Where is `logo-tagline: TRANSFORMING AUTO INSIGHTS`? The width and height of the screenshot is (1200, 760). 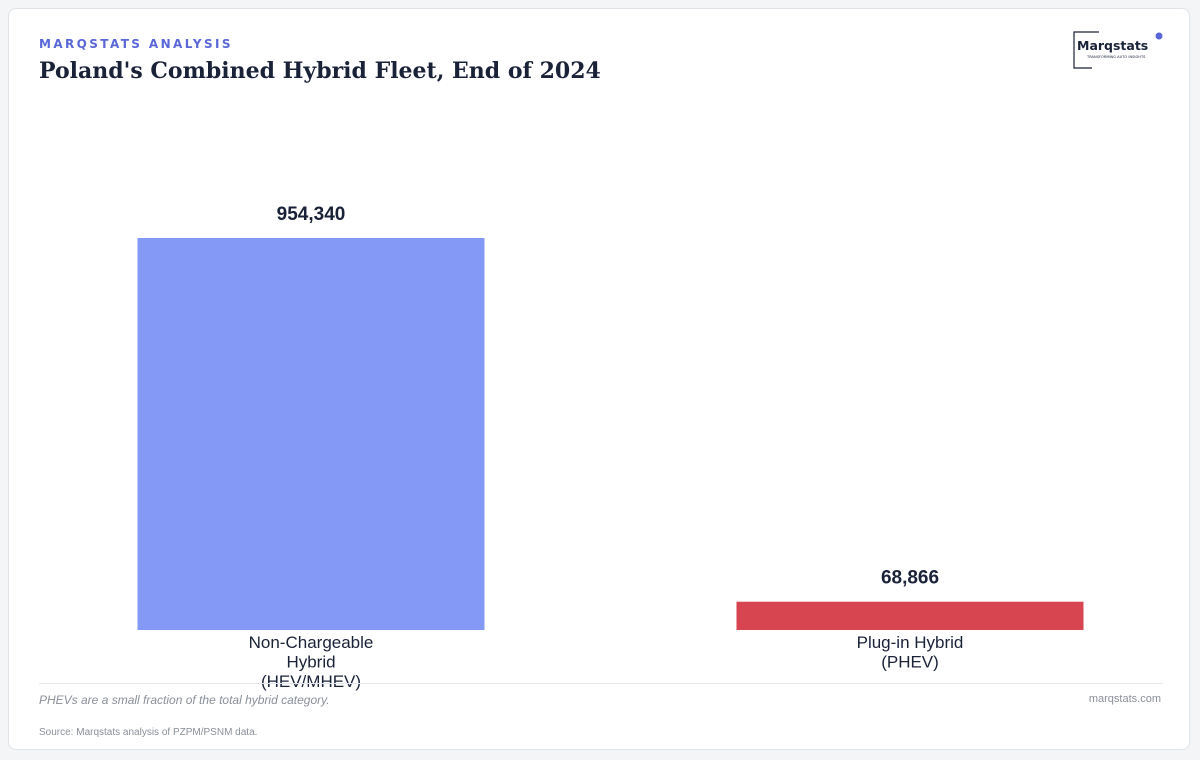 logo-tagline: TRANSFORMING AUTO INSIGHTS is located at coordinates (1116, 57).